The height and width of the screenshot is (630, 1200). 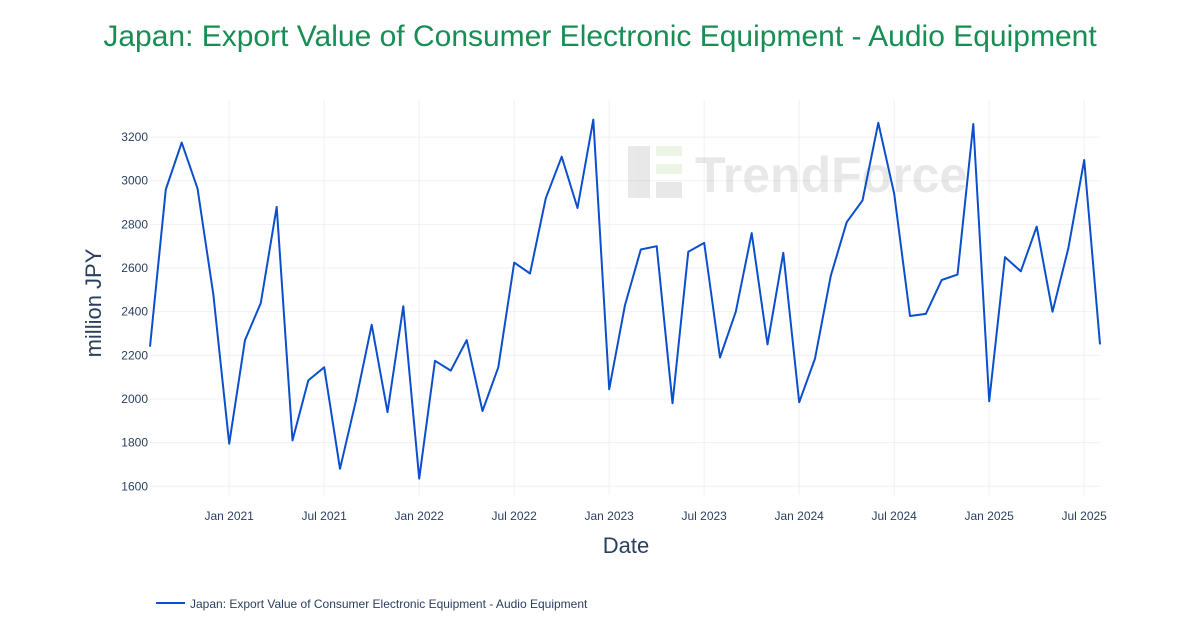 What do you see at coordinates (134, 355) in the screenshot?
I see `y-tick-label: 2200` at bounding box center [134, 355].